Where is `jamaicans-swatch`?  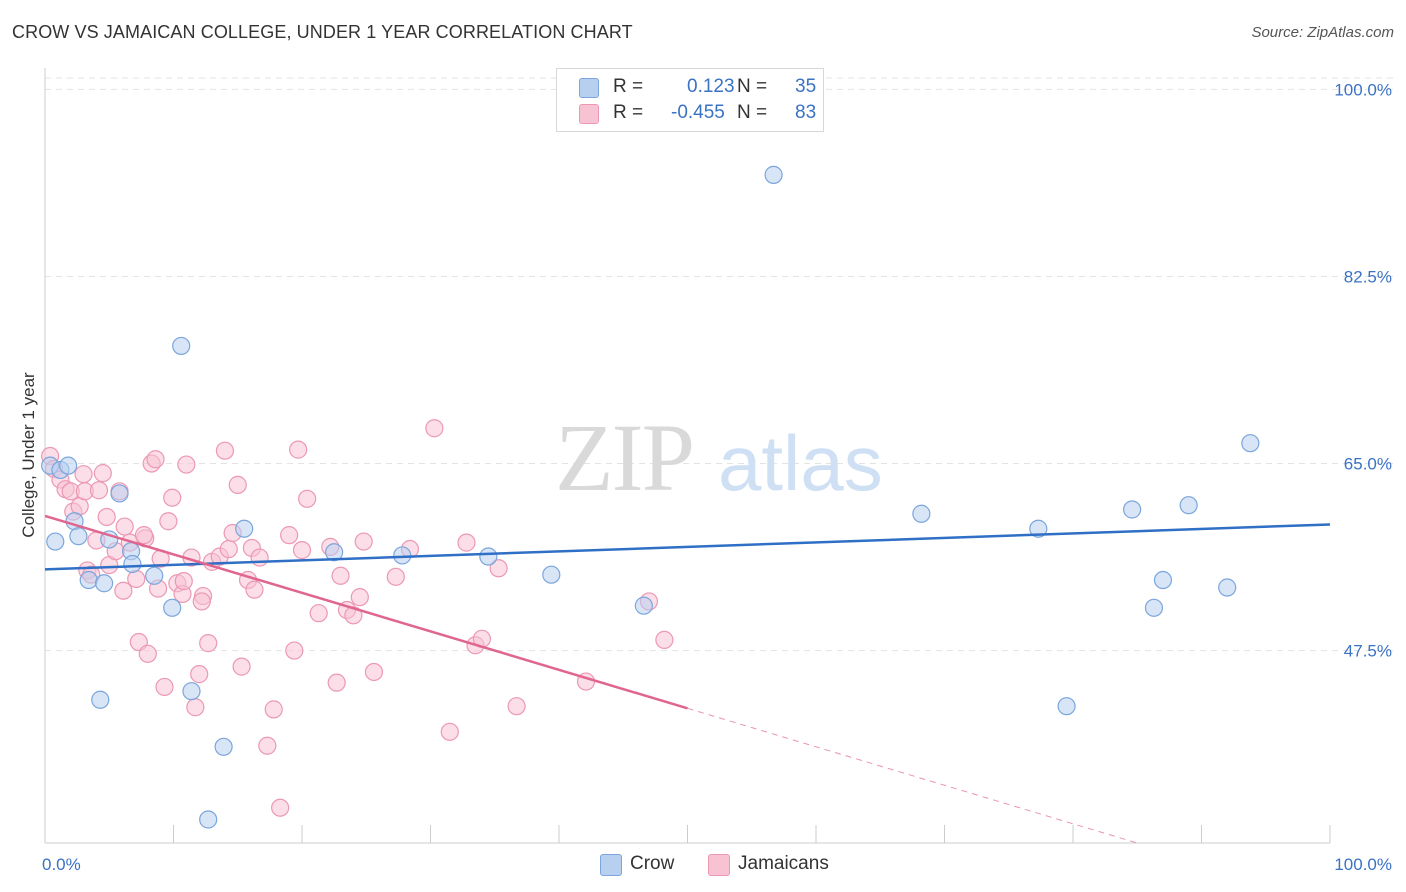 jamaicans-swatch is located at coordinates (589, 114).